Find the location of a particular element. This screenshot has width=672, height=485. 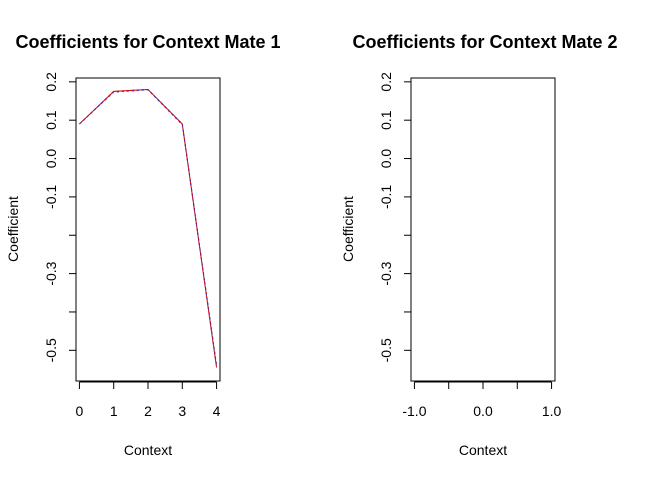

chart-title-1: Coefficients for Context Mate 1 is located at coordinates (147, 42).